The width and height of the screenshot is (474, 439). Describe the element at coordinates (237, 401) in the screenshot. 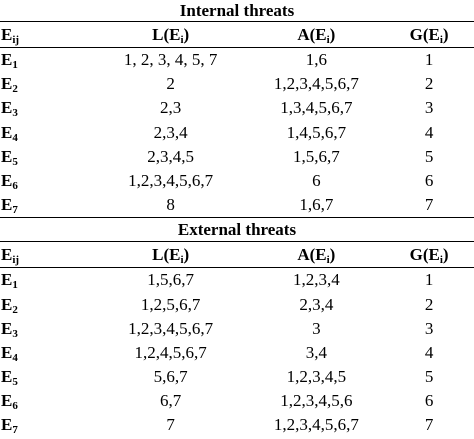

I see `row: E6 6,7 1,2,3,4,5,6 6` at that location.